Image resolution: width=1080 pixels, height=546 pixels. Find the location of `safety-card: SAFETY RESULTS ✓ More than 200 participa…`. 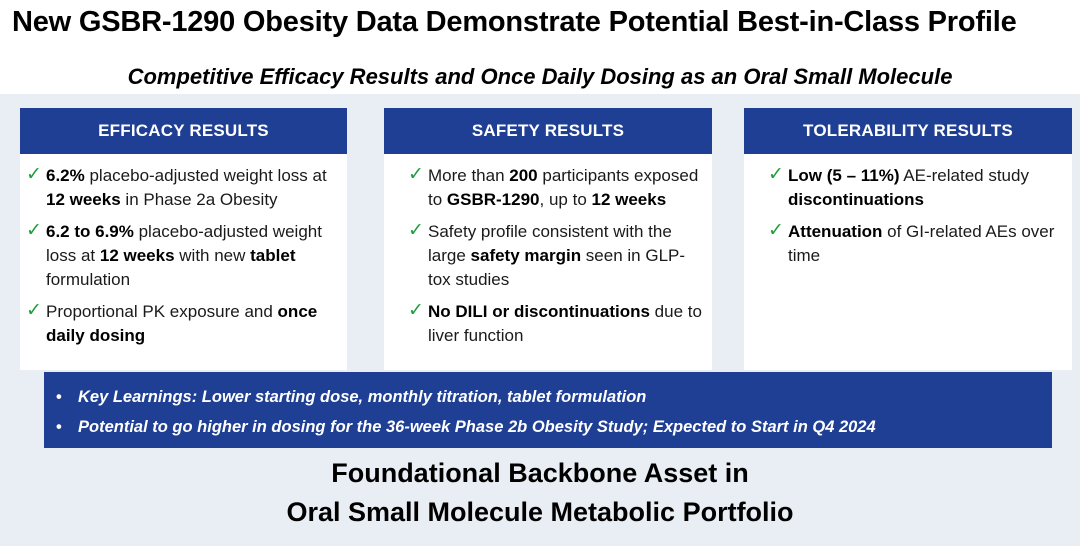

safety-card: SAFETY RESULTS ✓ More than 200 participa… is located at coordinates (548, 239).